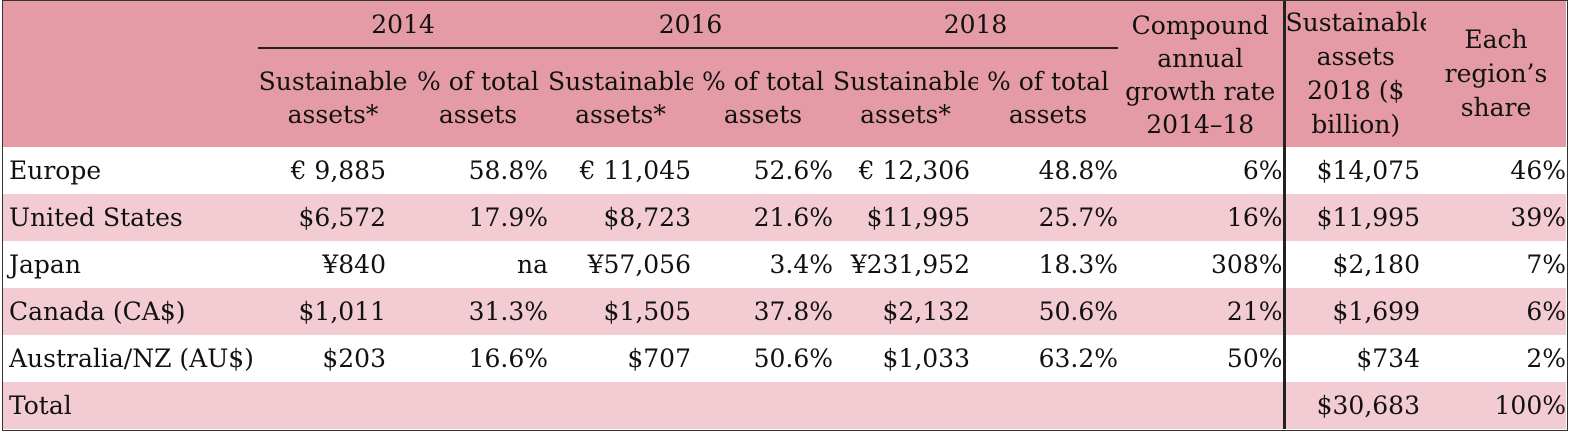 Image resolution: width=1579 pixels, height=434 pixels. What do you see at coordinates (1538, 170) in the screenshot?
I see `region-share-cell: 46%` at bounding box center [1538, 170].